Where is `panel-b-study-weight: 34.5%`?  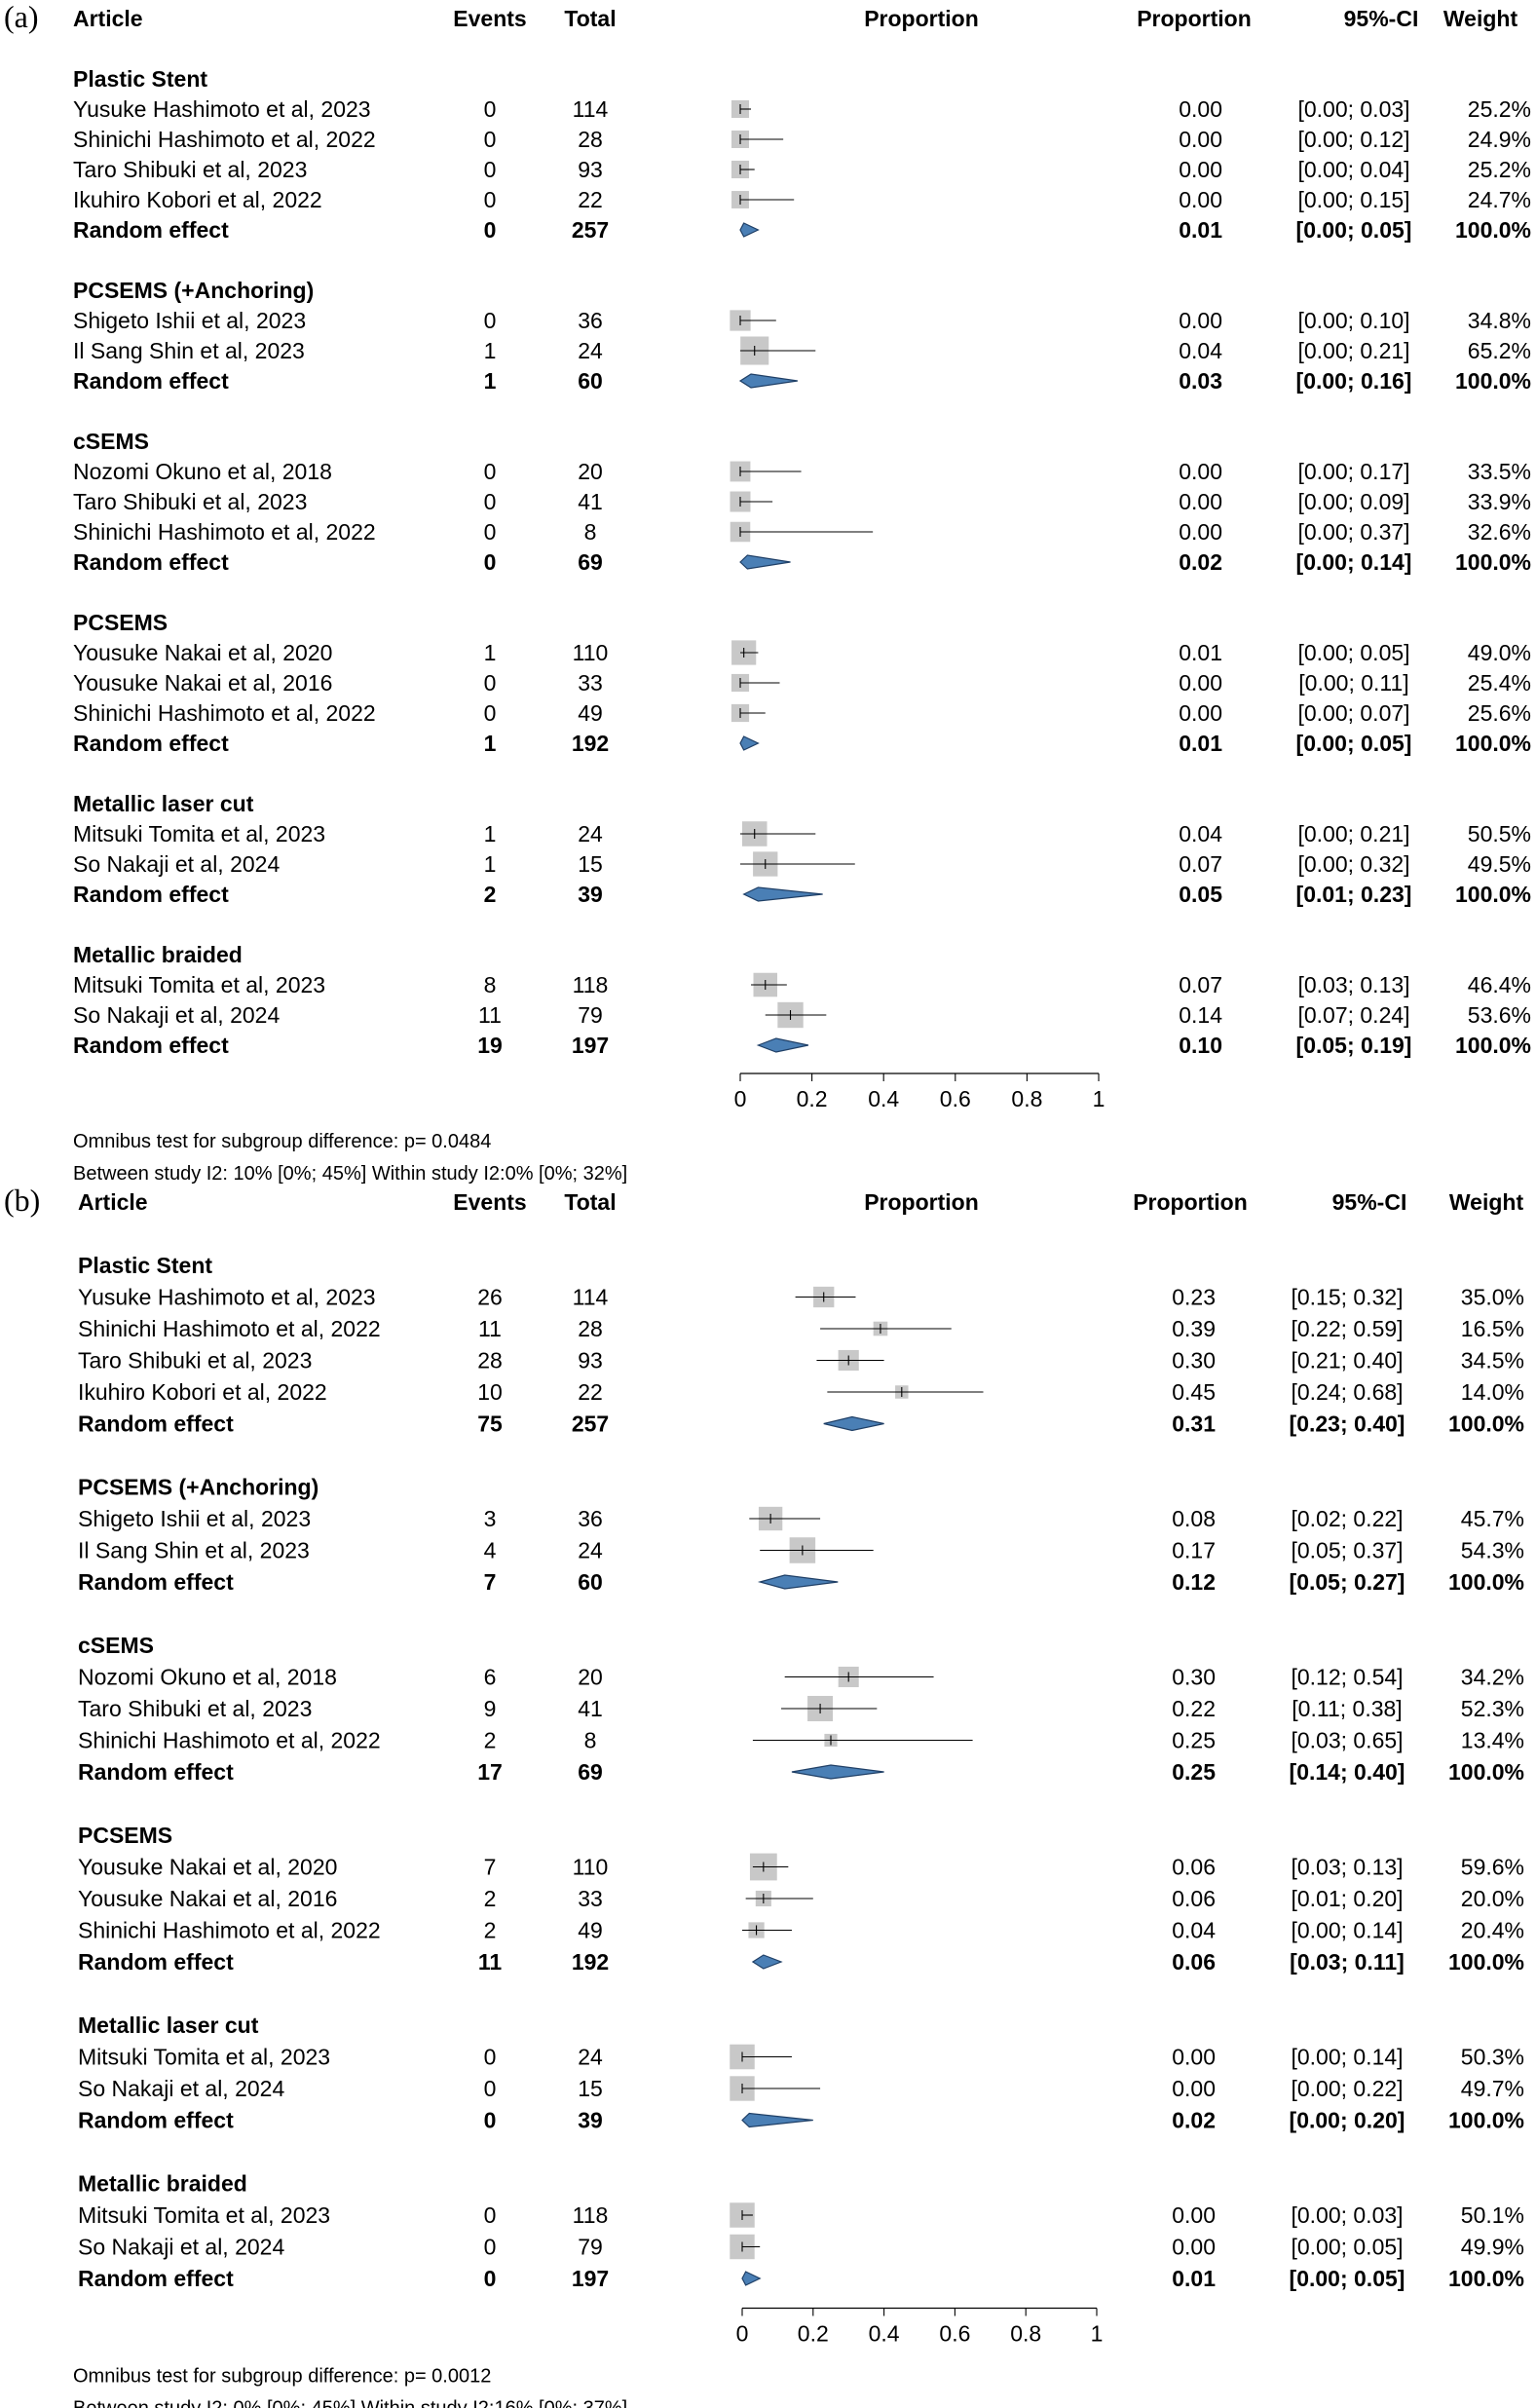
panel-b-study-weight: 34.5% is located at coordinates (1492, 1360).